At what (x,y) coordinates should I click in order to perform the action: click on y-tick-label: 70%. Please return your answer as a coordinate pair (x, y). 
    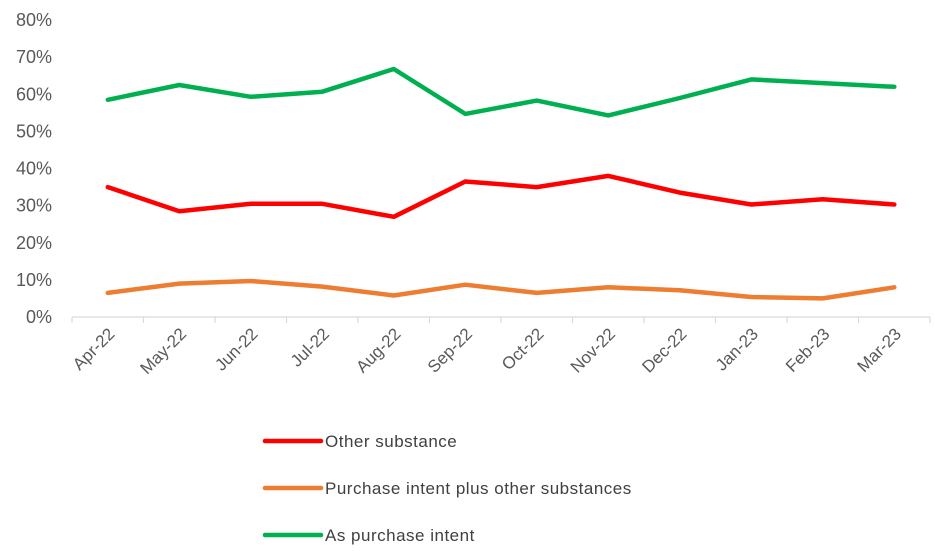
    Looking at the image, I should click on (34, 57).